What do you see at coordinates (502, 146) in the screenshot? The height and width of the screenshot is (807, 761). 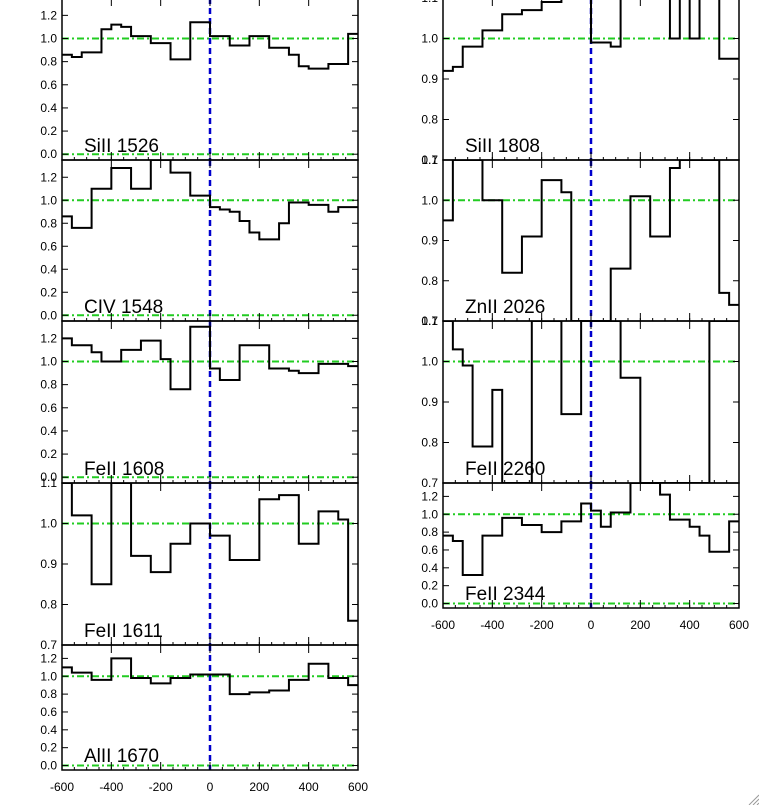 I see `line-annotation: SiII 1808` at bounding box center [502, 146].